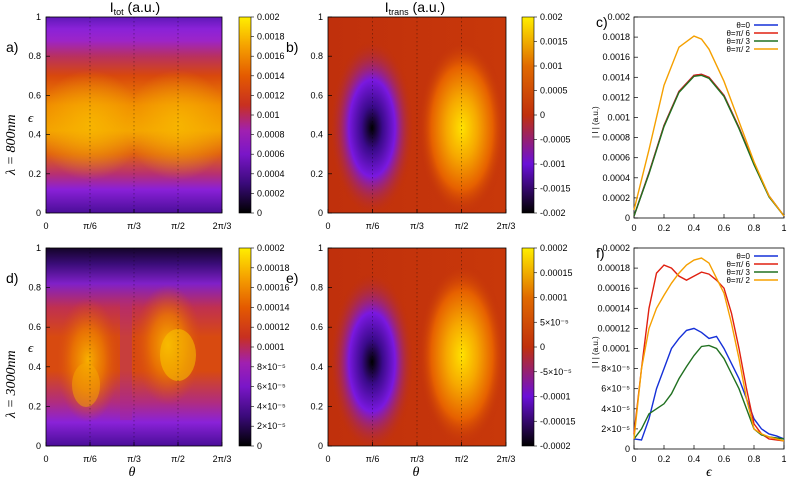 Image resolution: width=788 pixels, height=480 pixels. What do you see at coordinates (417, 226) in the screenshot?
I see `x-tick-b: π/3` at bounding box center [417, 226].